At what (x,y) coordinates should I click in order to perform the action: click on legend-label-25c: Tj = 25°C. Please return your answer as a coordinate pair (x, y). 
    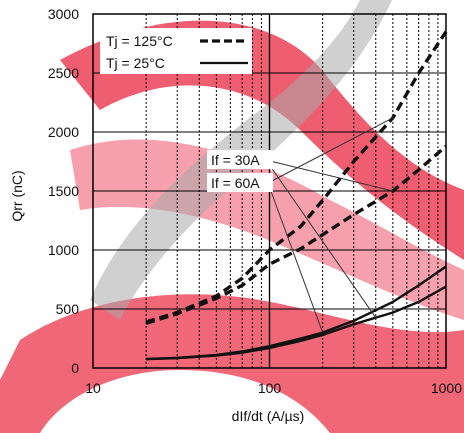
    Looking at the image, I should click on (135, 63).